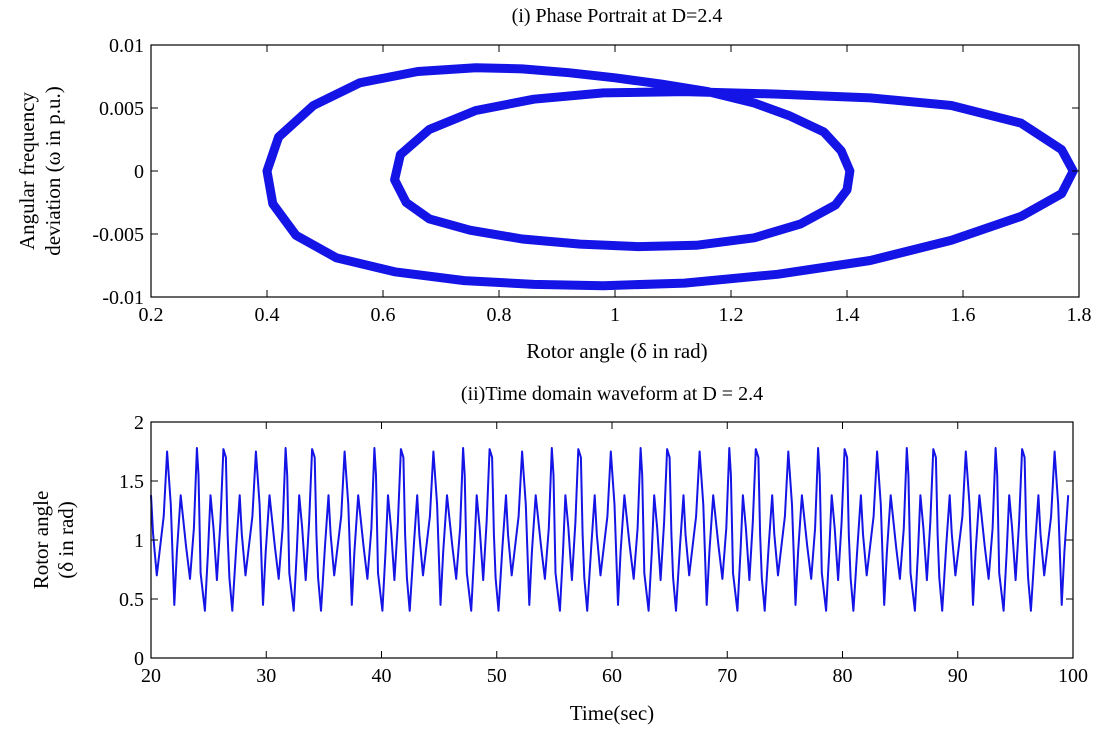 This screenshot has width=1103, height=733. What do you see at coordinates (847, 315) in the screenshot?
I see `x-tick-label: 1.4` at bounding box center [847, 315].